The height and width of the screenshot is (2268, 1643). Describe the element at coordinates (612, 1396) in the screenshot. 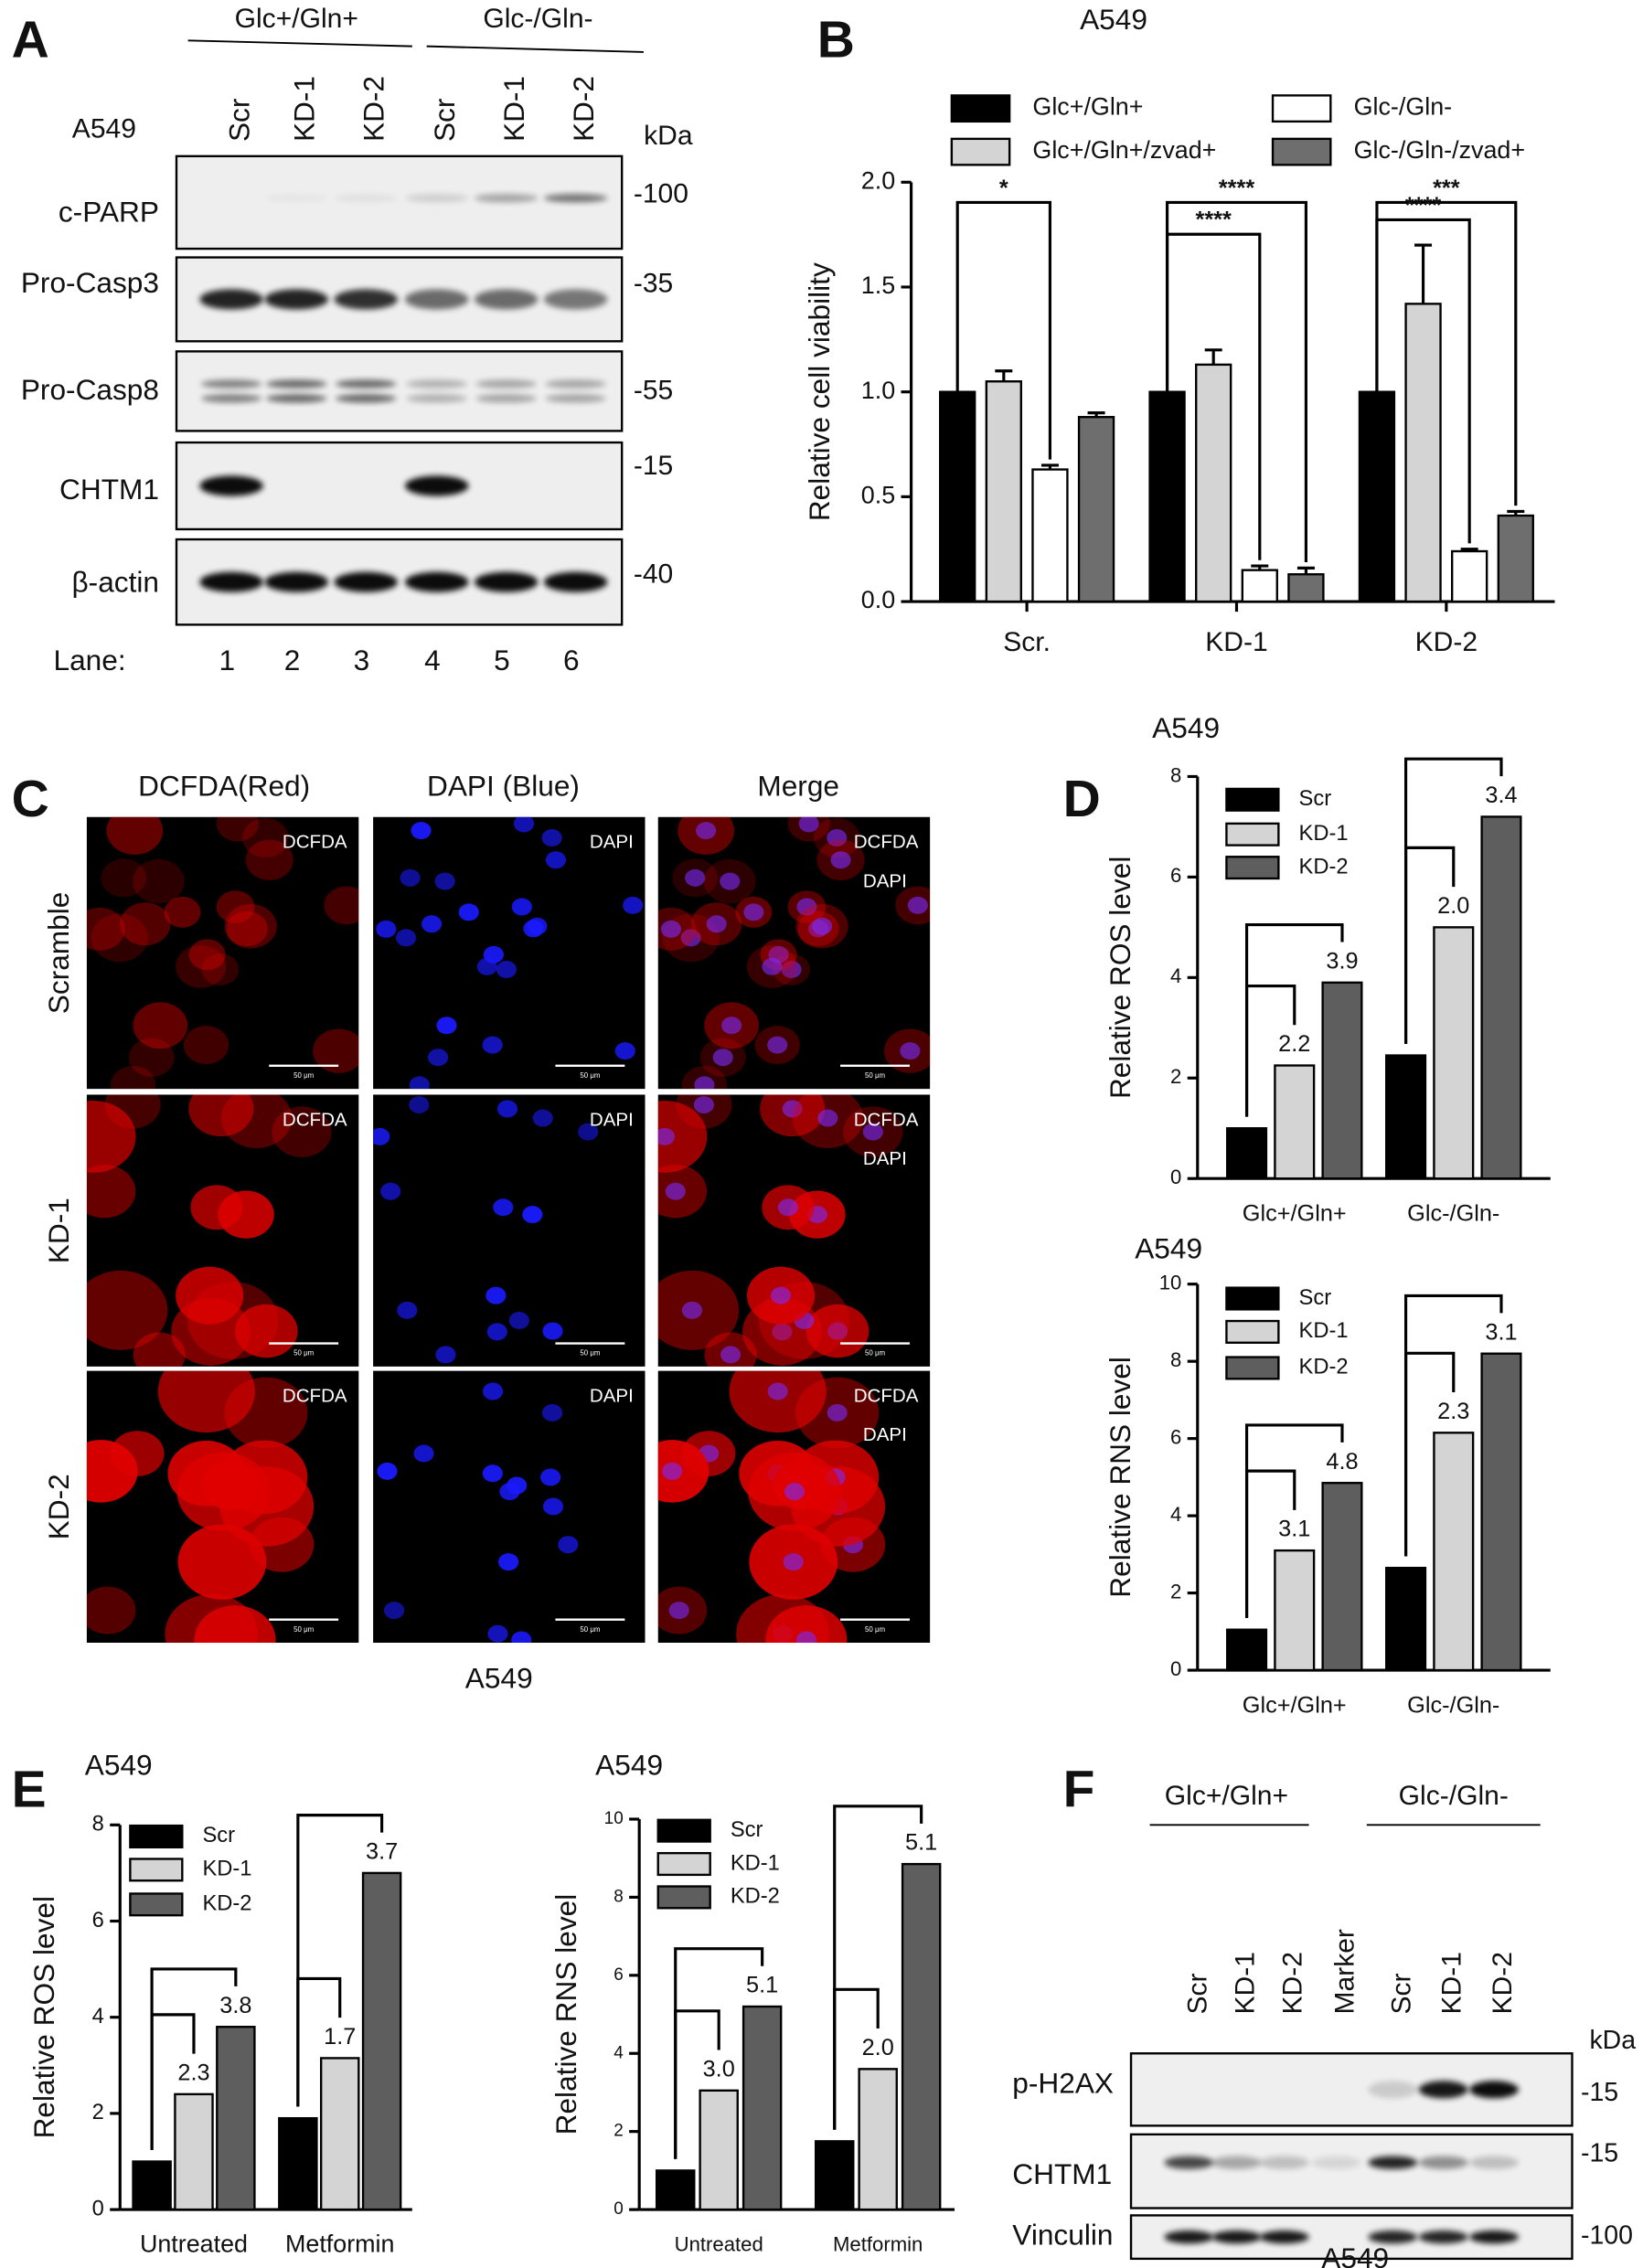

I see `overlay-label: DAPI` at that location.